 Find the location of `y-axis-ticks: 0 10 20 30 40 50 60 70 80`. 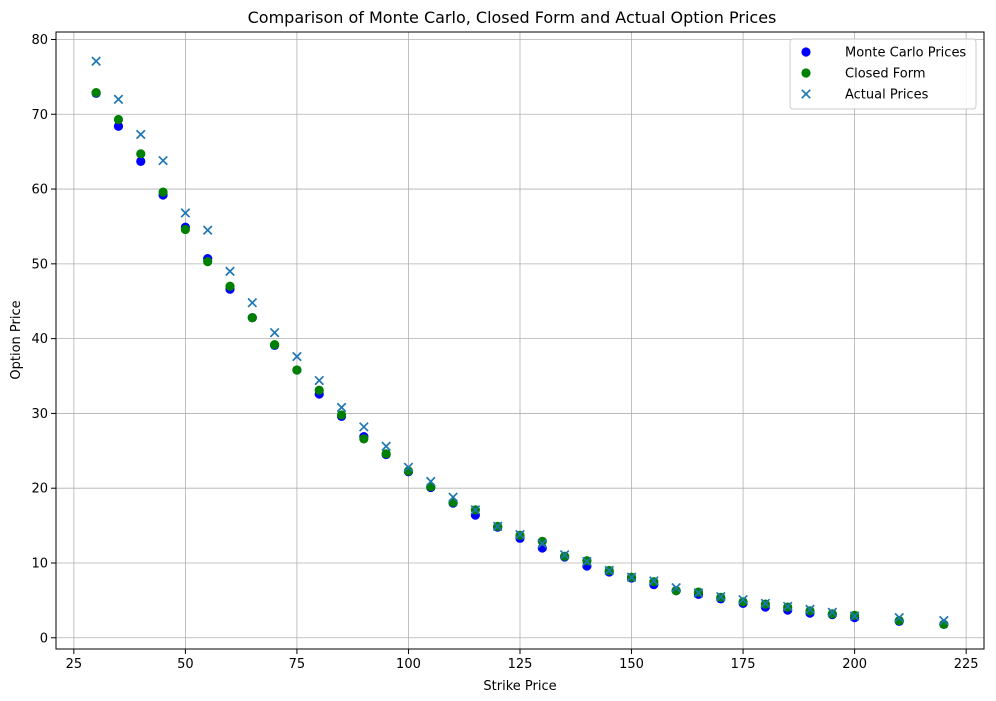

y-axis-ticks: 0 10 20 30 40 50 60 70 80 is located at coordinates (43, 339).